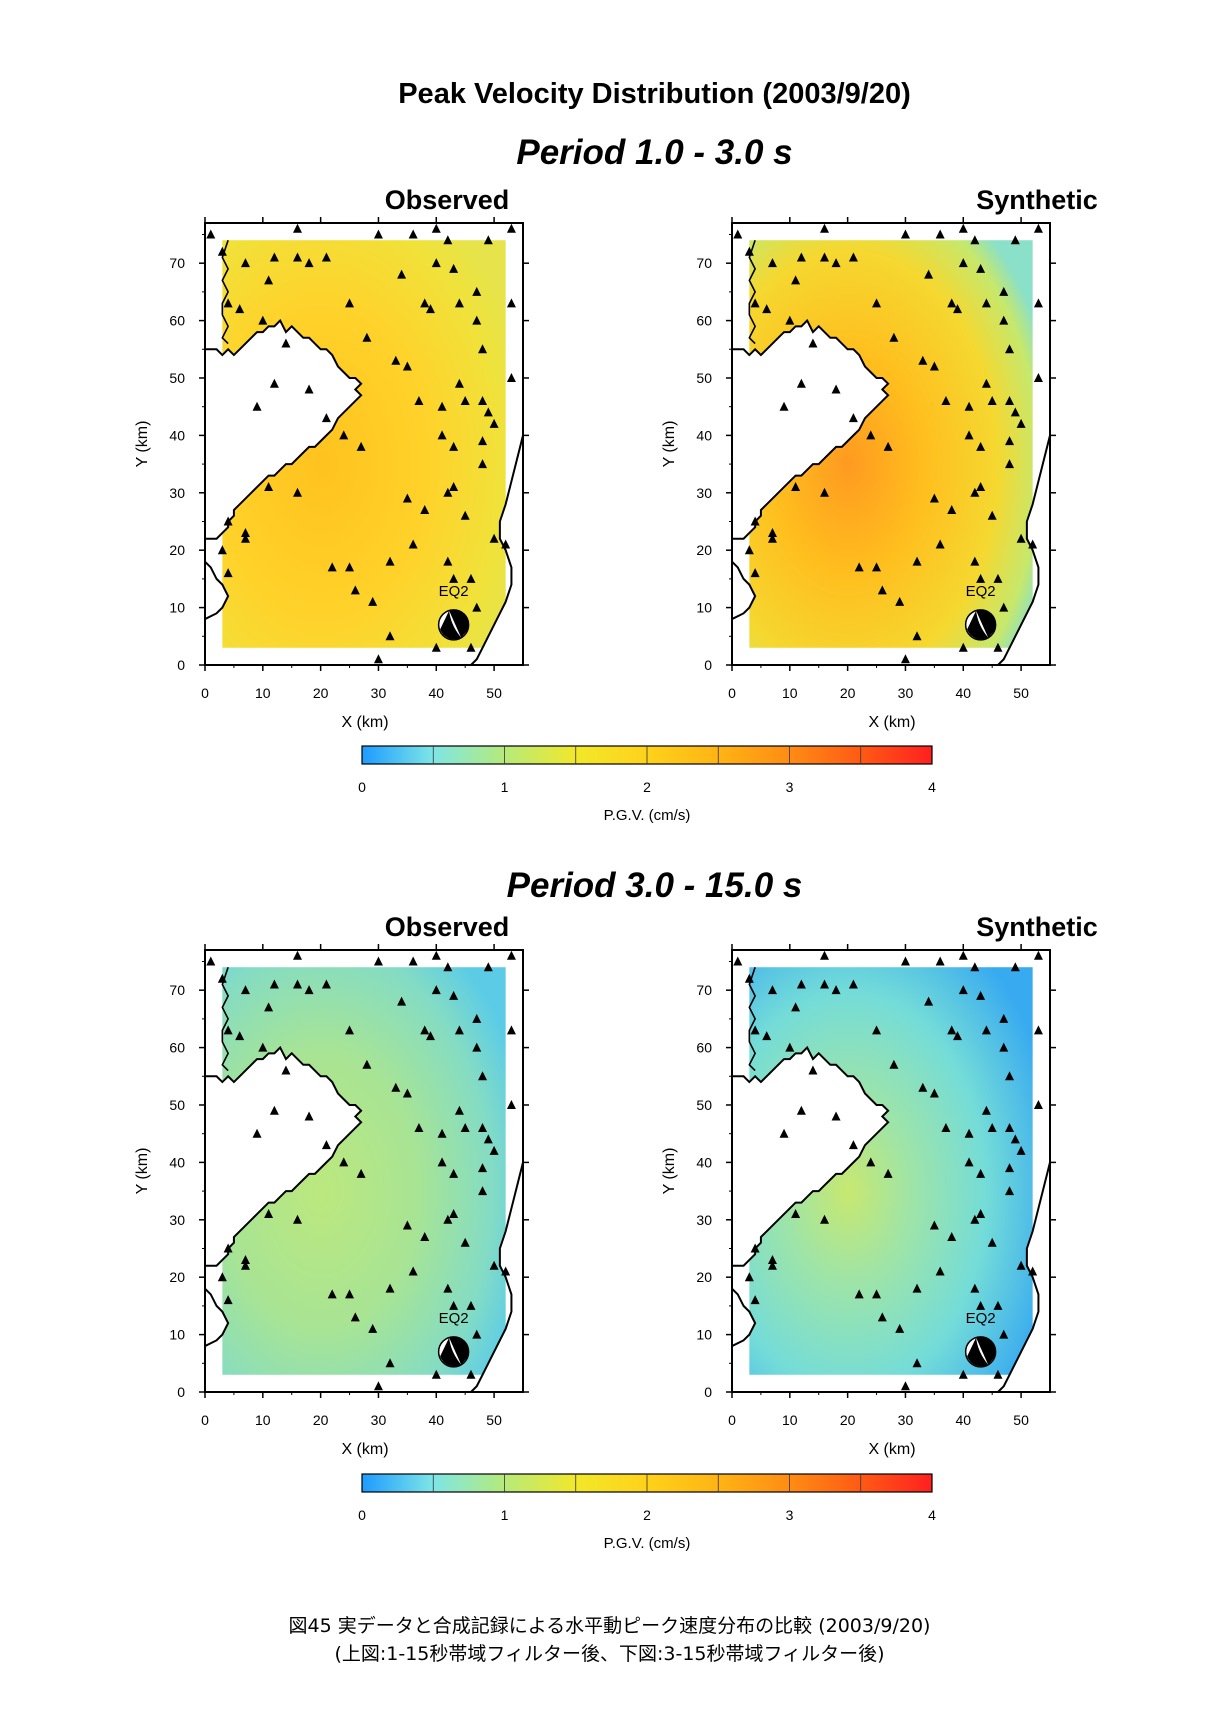  Describe the element at coordinates (654, 94) in the screenshot. I see `main-title: Peak Velocity Distribution (2003/9/20)` at that location.